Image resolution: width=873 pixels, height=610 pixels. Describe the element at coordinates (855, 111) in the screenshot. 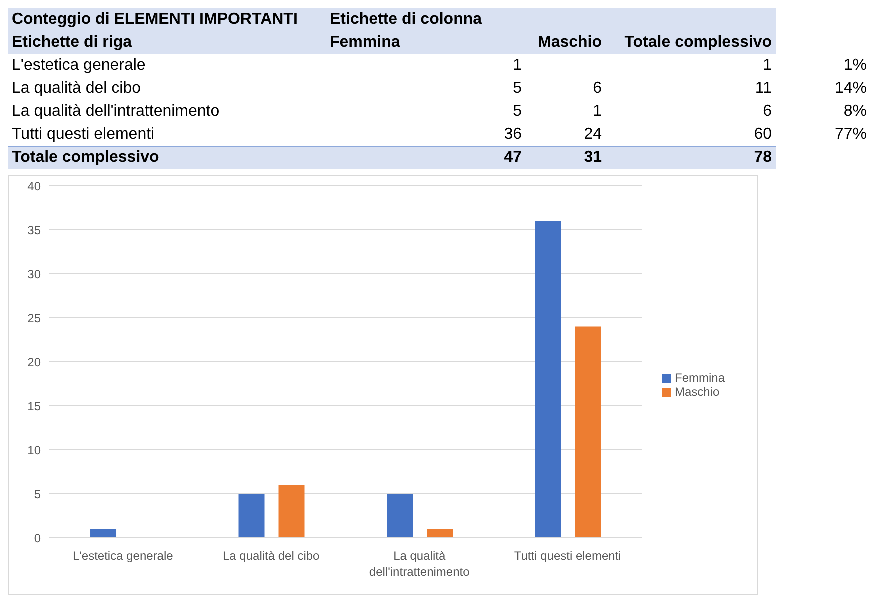

I see `text: 8%` at that location.